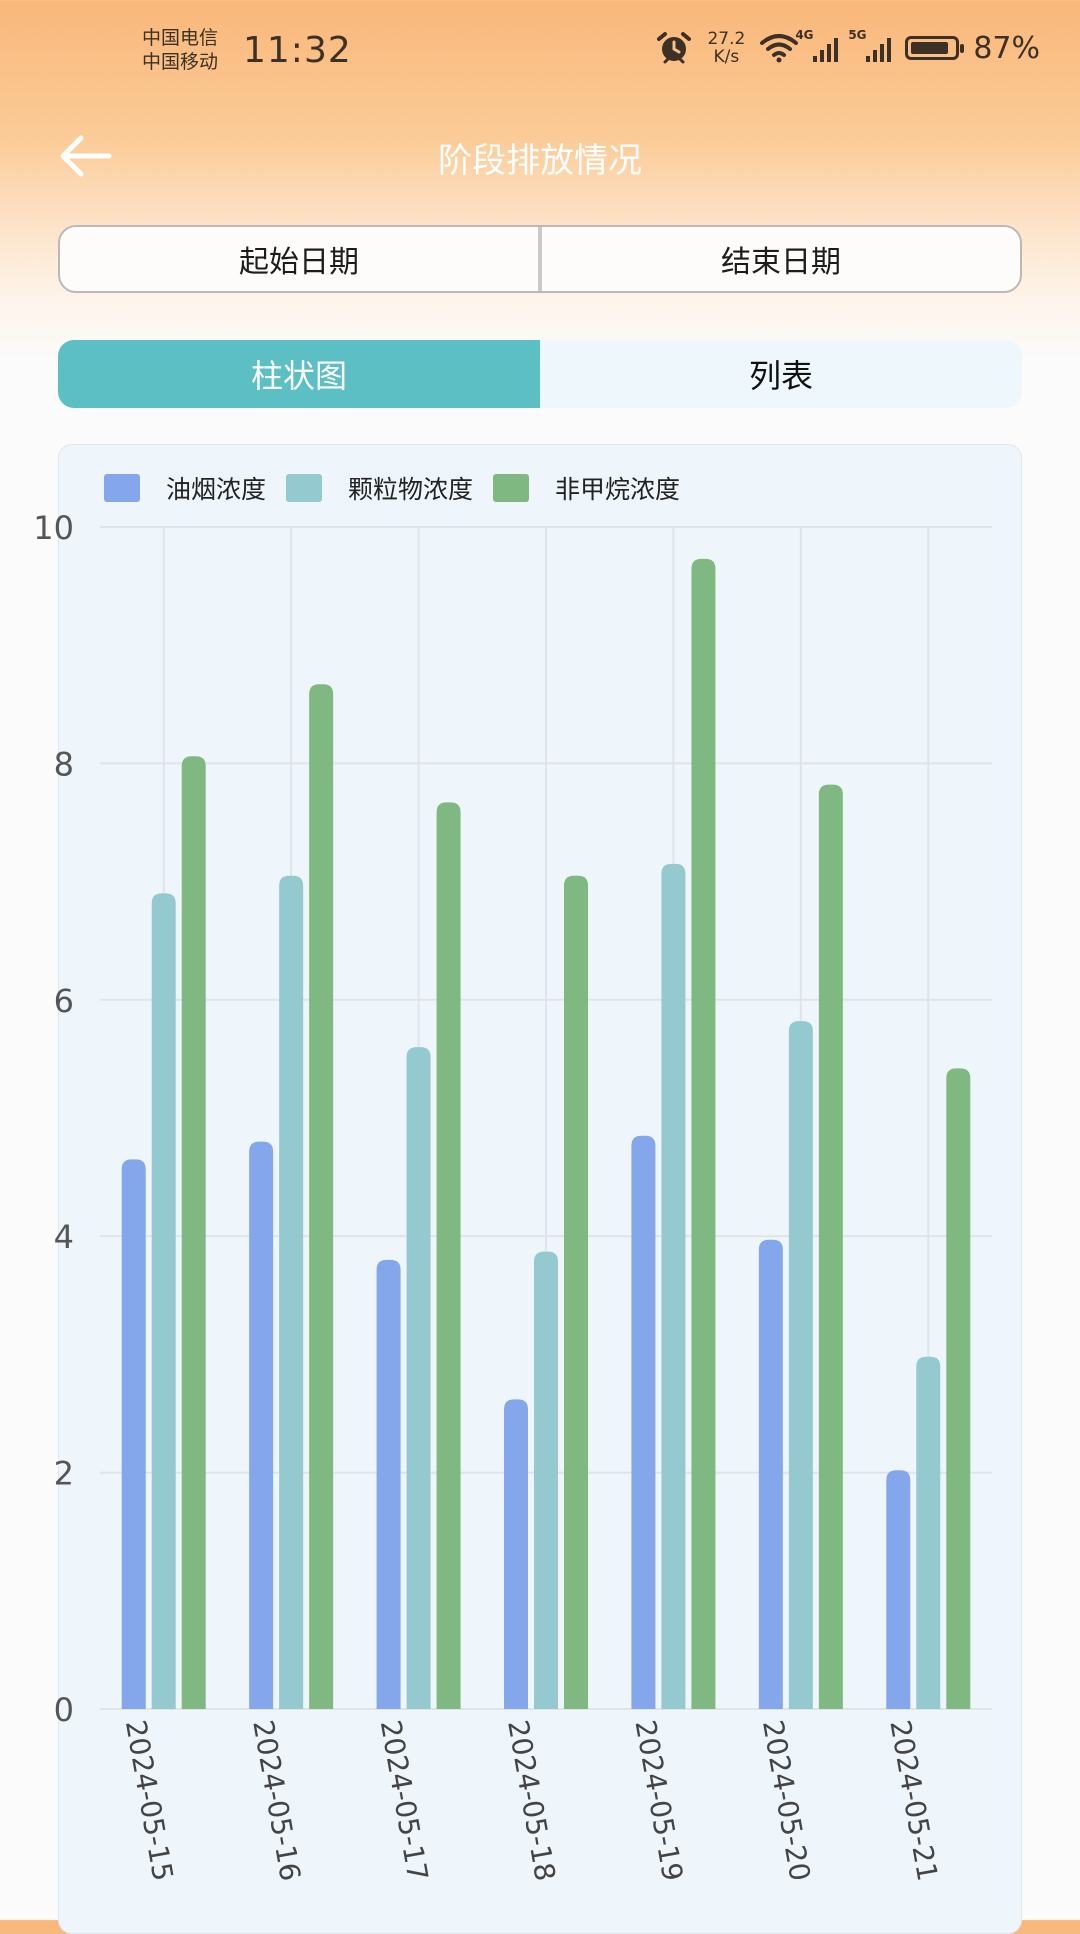 Image resolution: width=1080 pixels, height=1934 pixels. I want to click on battery-icon, so click(935, 48).